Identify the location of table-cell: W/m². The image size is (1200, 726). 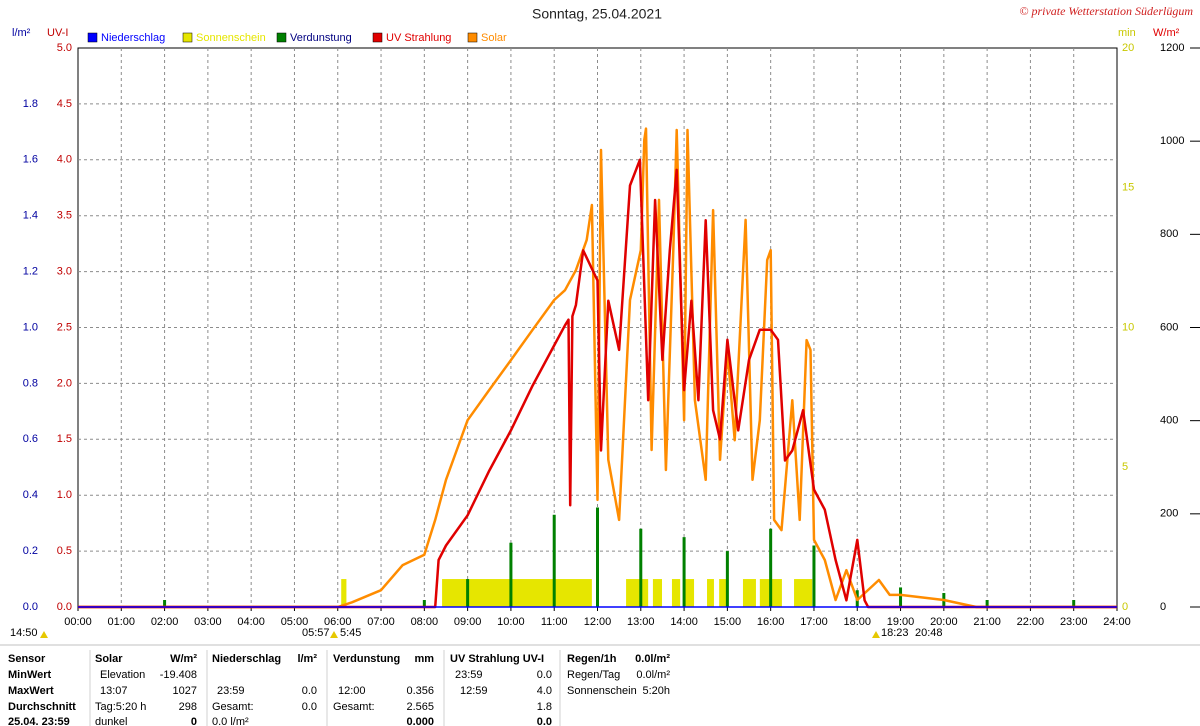
(183, 659).